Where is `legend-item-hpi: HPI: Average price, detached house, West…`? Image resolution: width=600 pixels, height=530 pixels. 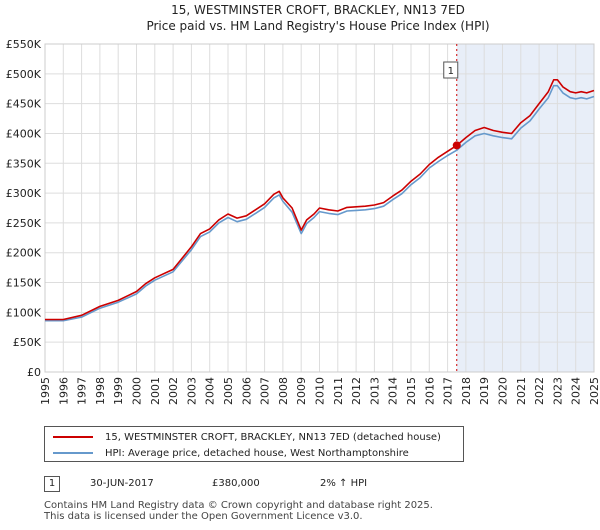 legend-item-hpi: HPI: Average price, detached house, West… is located at coordinates (231, 453).